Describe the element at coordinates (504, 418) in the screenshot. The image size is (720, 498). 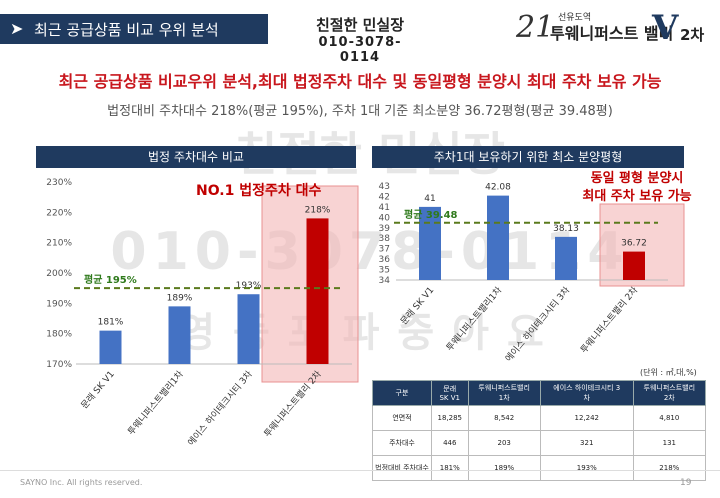
I see `table-cell: 8,542` at that location.